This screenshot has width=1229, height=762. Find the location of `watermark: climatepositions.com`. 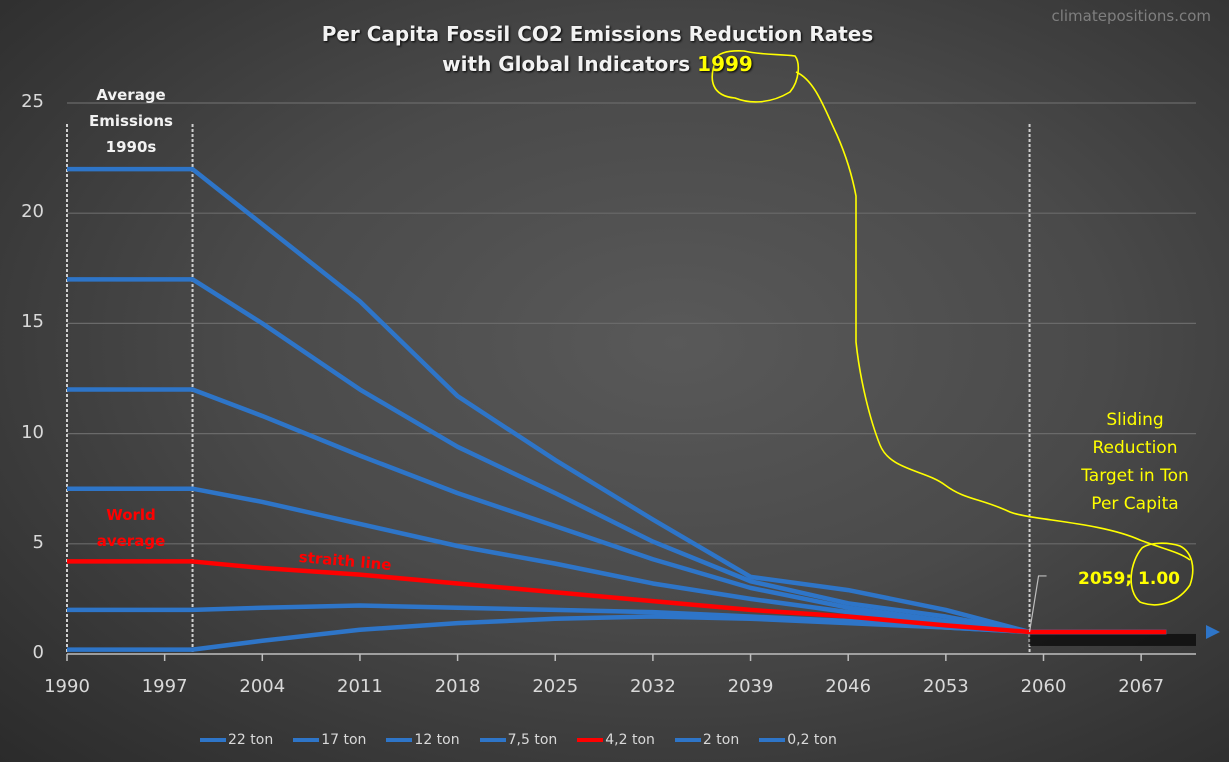

watermark: climatepositions.com is located at coordinates (1131, 16).